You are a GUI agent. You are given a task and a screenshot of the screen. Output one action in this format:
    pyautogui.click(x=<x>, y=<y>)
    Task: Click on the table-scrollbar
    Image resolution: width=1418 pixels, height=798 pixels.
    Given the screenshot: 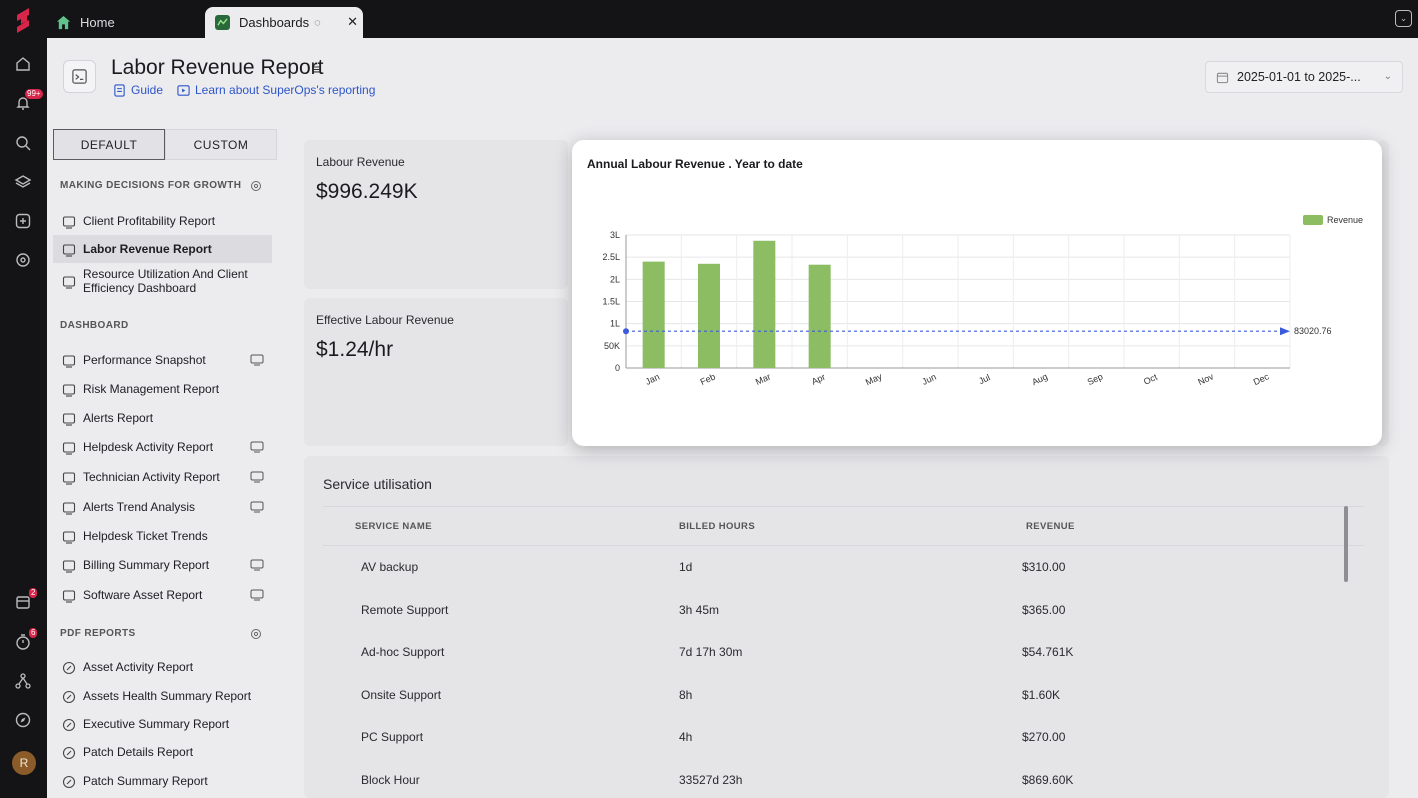 What is the action you would take?
    pyautogui.click(x=1346, y=544)
    